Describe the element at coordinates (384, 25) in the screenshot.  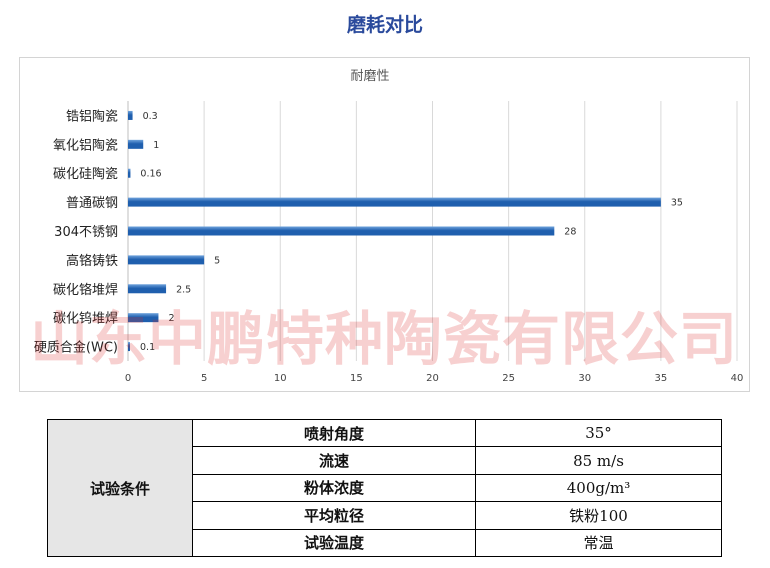
I see `page-title: 磨耗对比` at that location.